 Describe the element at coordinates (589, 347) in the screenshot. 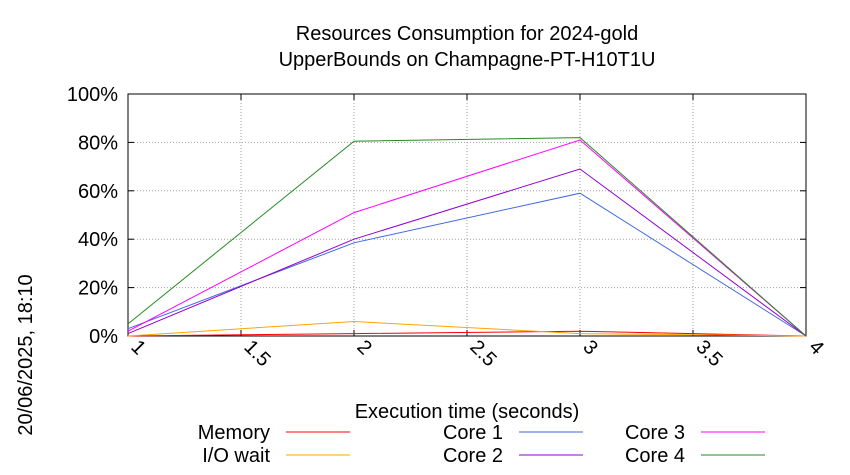

I see `x-tick-label: 3` at that location.